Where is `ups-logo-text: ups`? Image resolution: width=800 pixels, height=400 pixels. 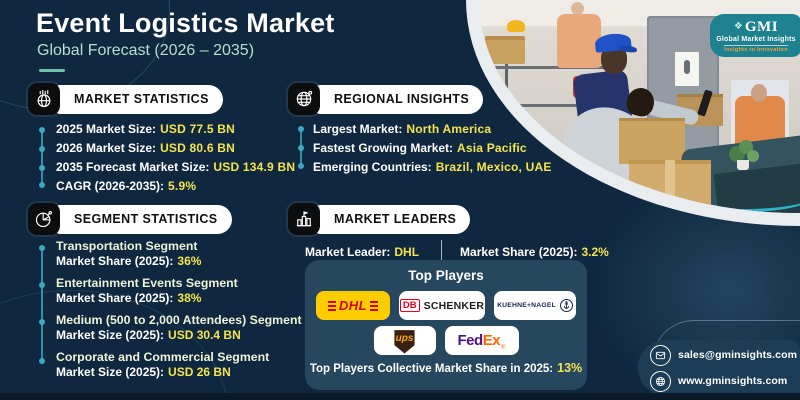 ups-logo-text: ups is located at coordinates (404, 338).